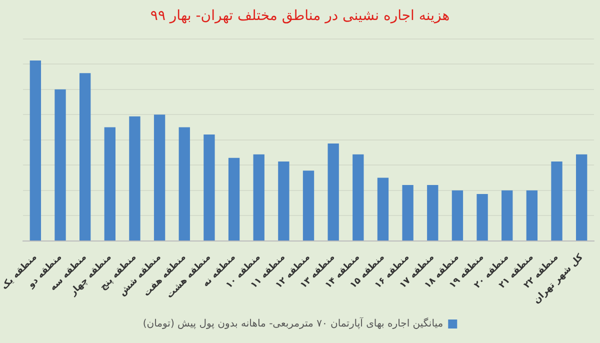 The height and width of the screenshot is (343, 600). Describe the element at coordinates (293, 323) in the screenshot. I see `legend-label: میانگین اجاره بهای آپارتمان ۷۰ مترمربعی- ماهانه بدون پول پیش (تومان)` at that location.